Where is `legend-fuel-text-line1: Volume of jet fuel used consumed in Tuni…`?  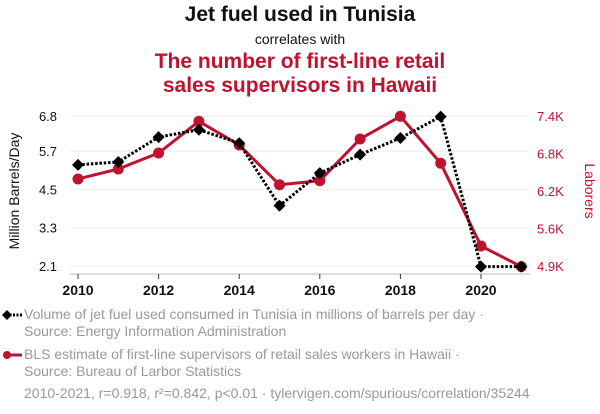 legend-fuel-text-line1: Volume of jet fuel used consumed in Tuni… is located at coordinates (254, 314).